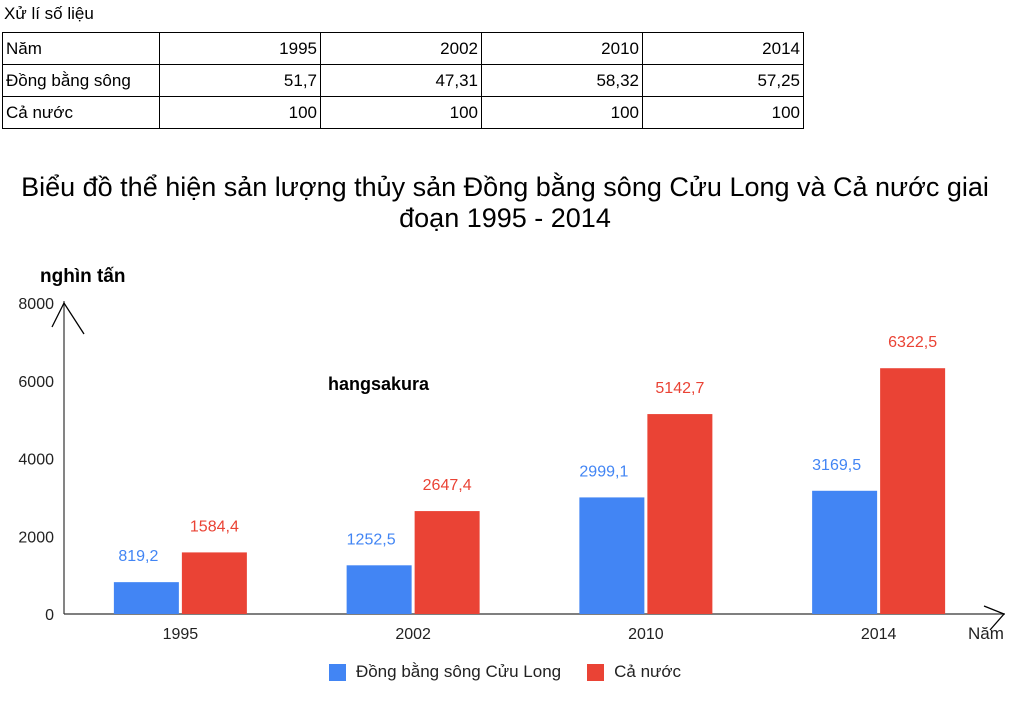 The height and width of the screenshot is (707, 1024). I want to click on y-tick-label: 6000, so click(36, 382).